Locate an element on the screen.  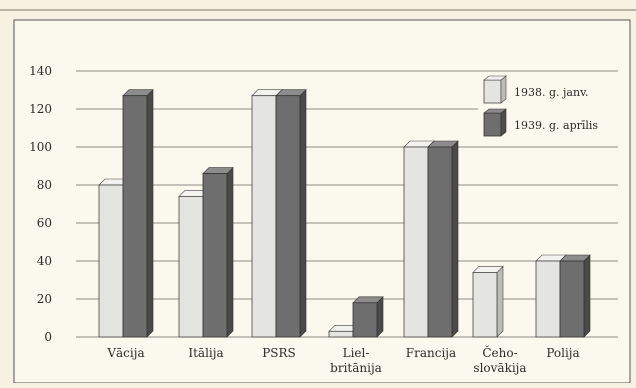
category-label: britānija is located at coordinates (356, 368).